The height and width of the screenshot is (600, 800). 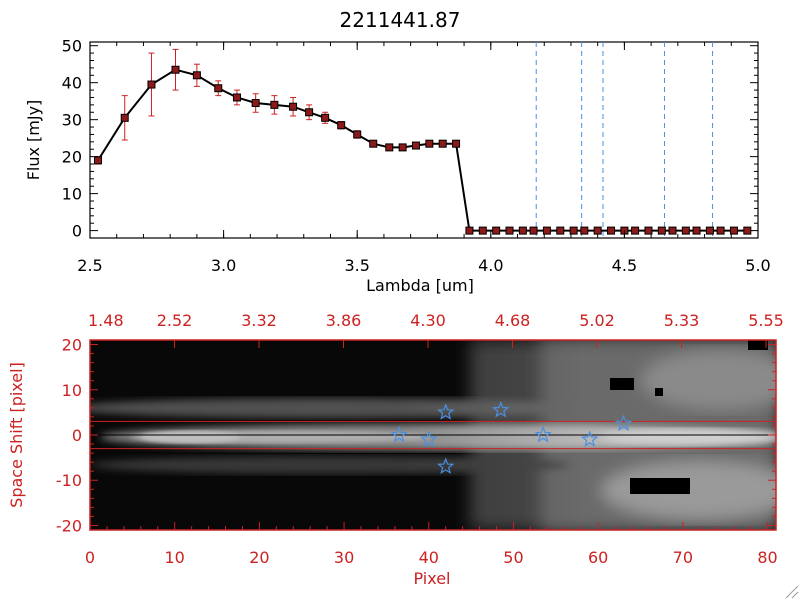 What do you see at coordinates (223, 265) in the screenshot?
I see `x-tick-label: 3.0` at bounding box center [223, 265].